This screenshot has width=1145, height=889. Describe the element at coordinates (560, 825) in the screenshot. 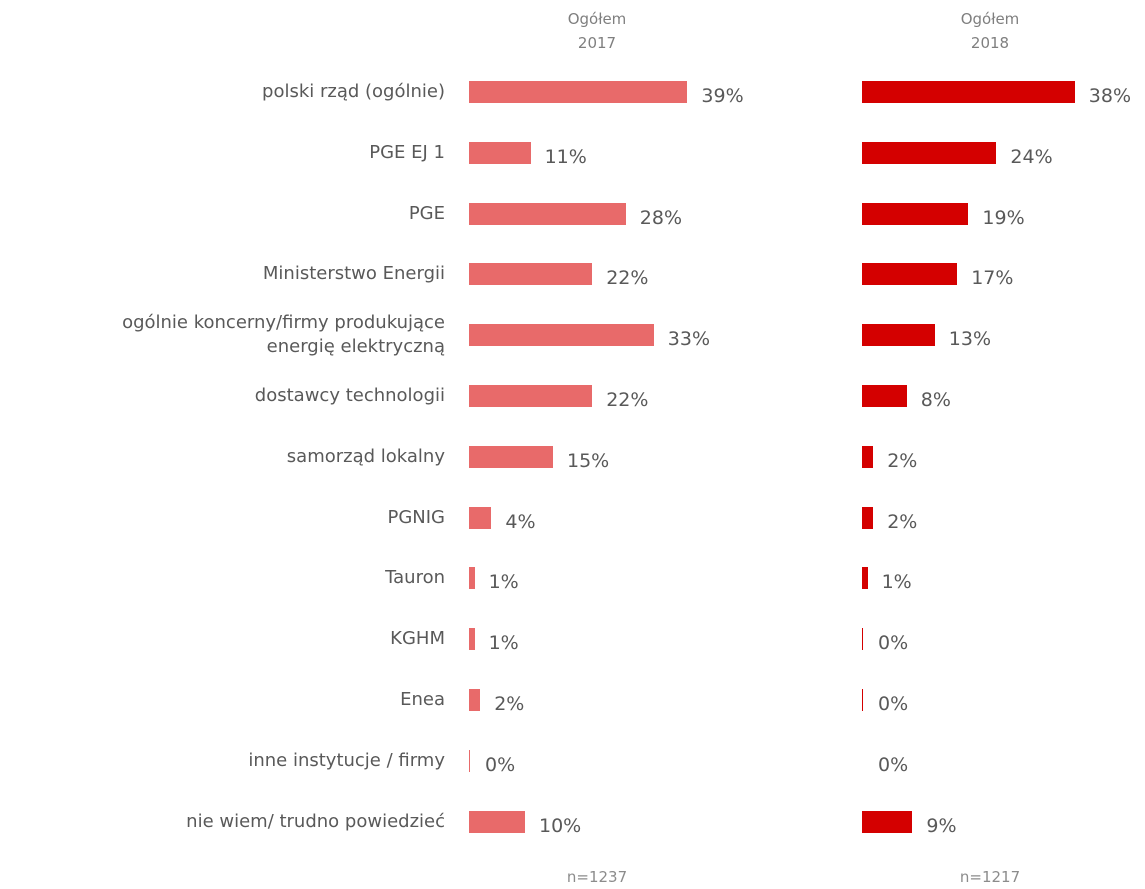

I see `value-label: 10%` at that location.